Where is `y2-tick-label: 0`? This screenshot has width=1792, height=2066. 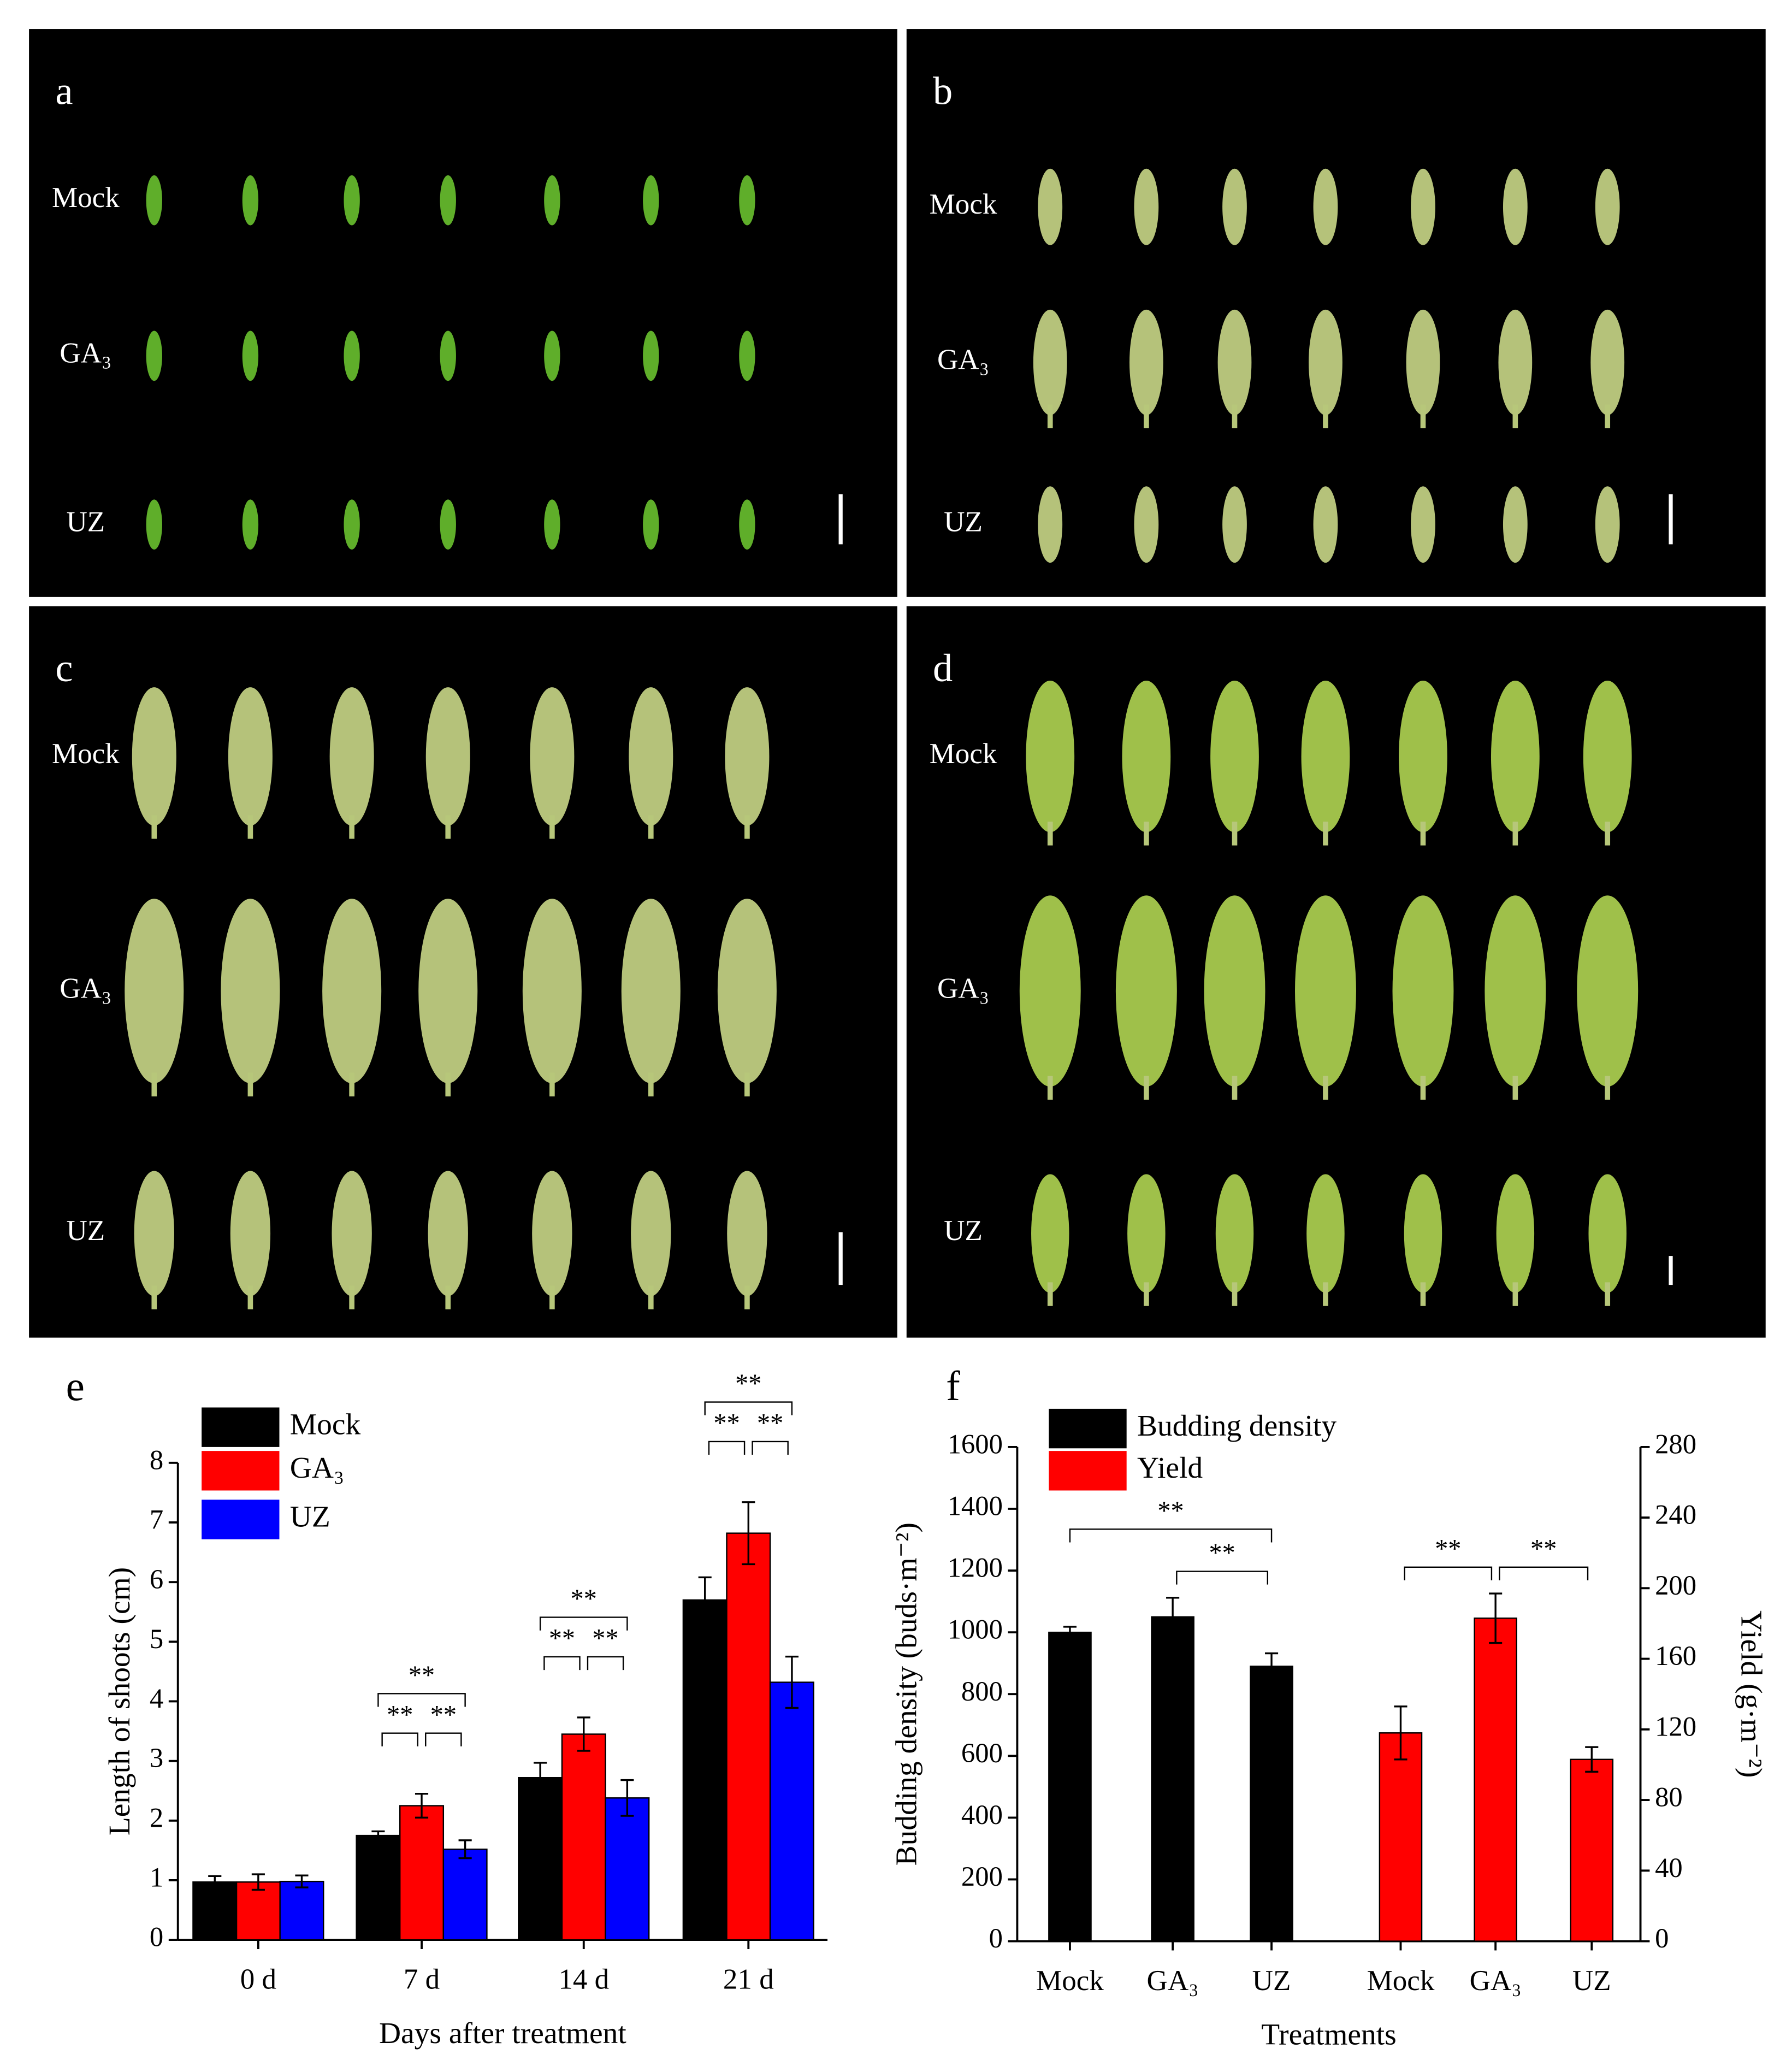
y2-tick-label: 0 is located at coordinates (1662, 1938).